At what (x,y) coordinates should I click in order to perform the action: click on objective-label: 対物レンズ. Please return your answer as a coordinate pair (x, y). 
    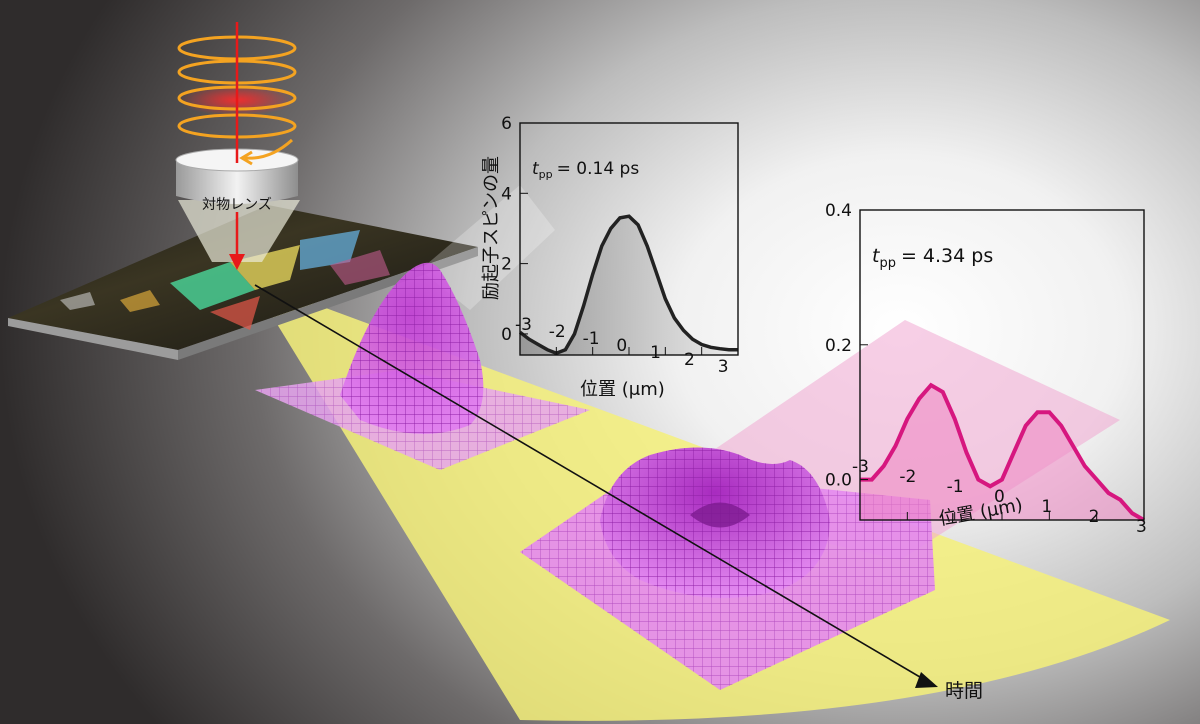
    Looking at the image, I should click on (237, 205).